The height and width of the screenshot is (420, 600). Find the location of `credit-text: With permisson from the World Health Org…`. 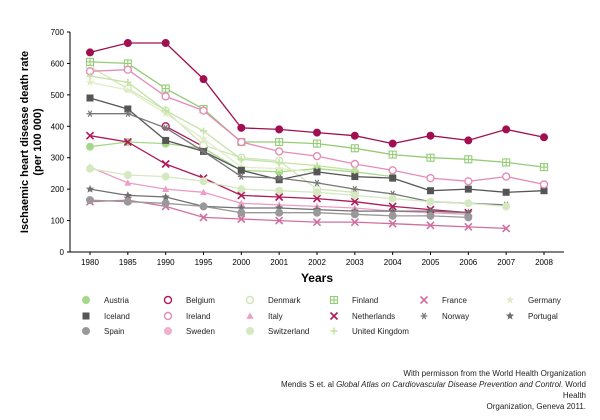

credit-text: With permisson from the World Health Org… is located at coordinates (421, 390).